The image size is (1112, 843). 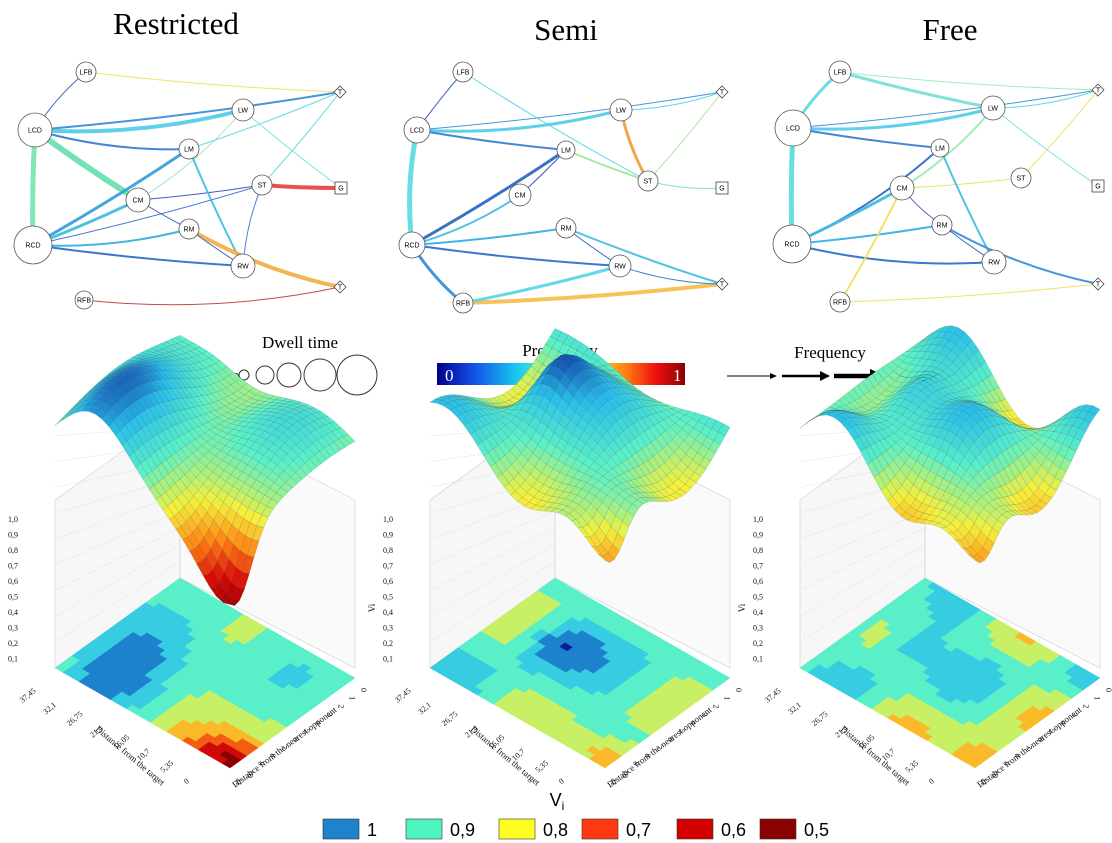 What do you see at coordinates (243, 110) in the screenshot?
I see `node-lw` at bounding box center [243, 110].